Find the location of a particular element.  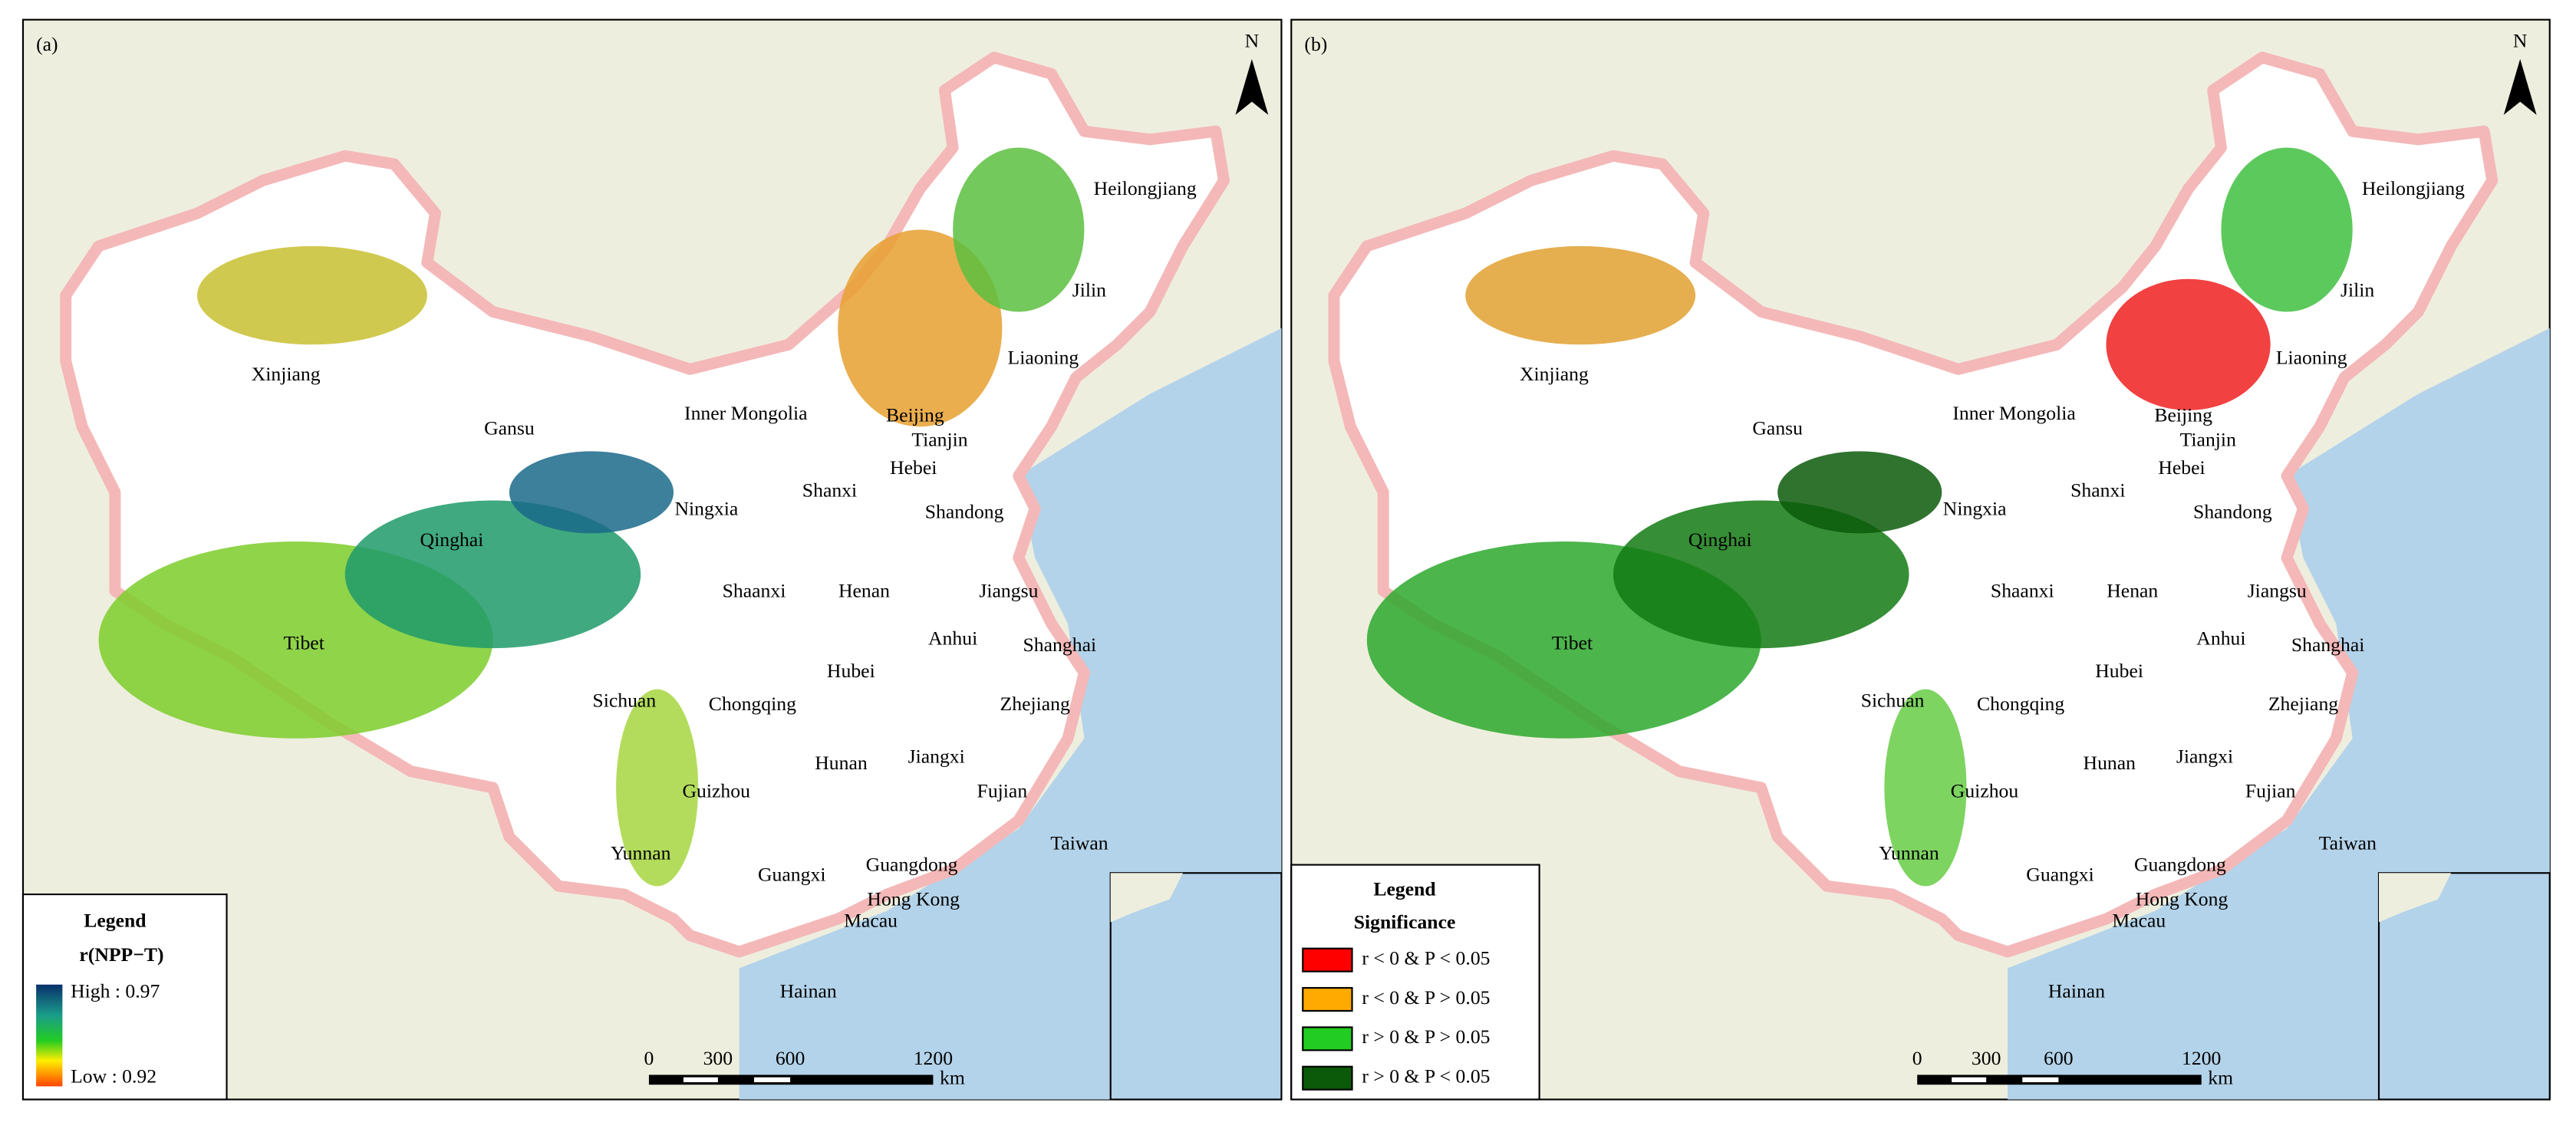

legend-box is located at coordinates (1415, 983).